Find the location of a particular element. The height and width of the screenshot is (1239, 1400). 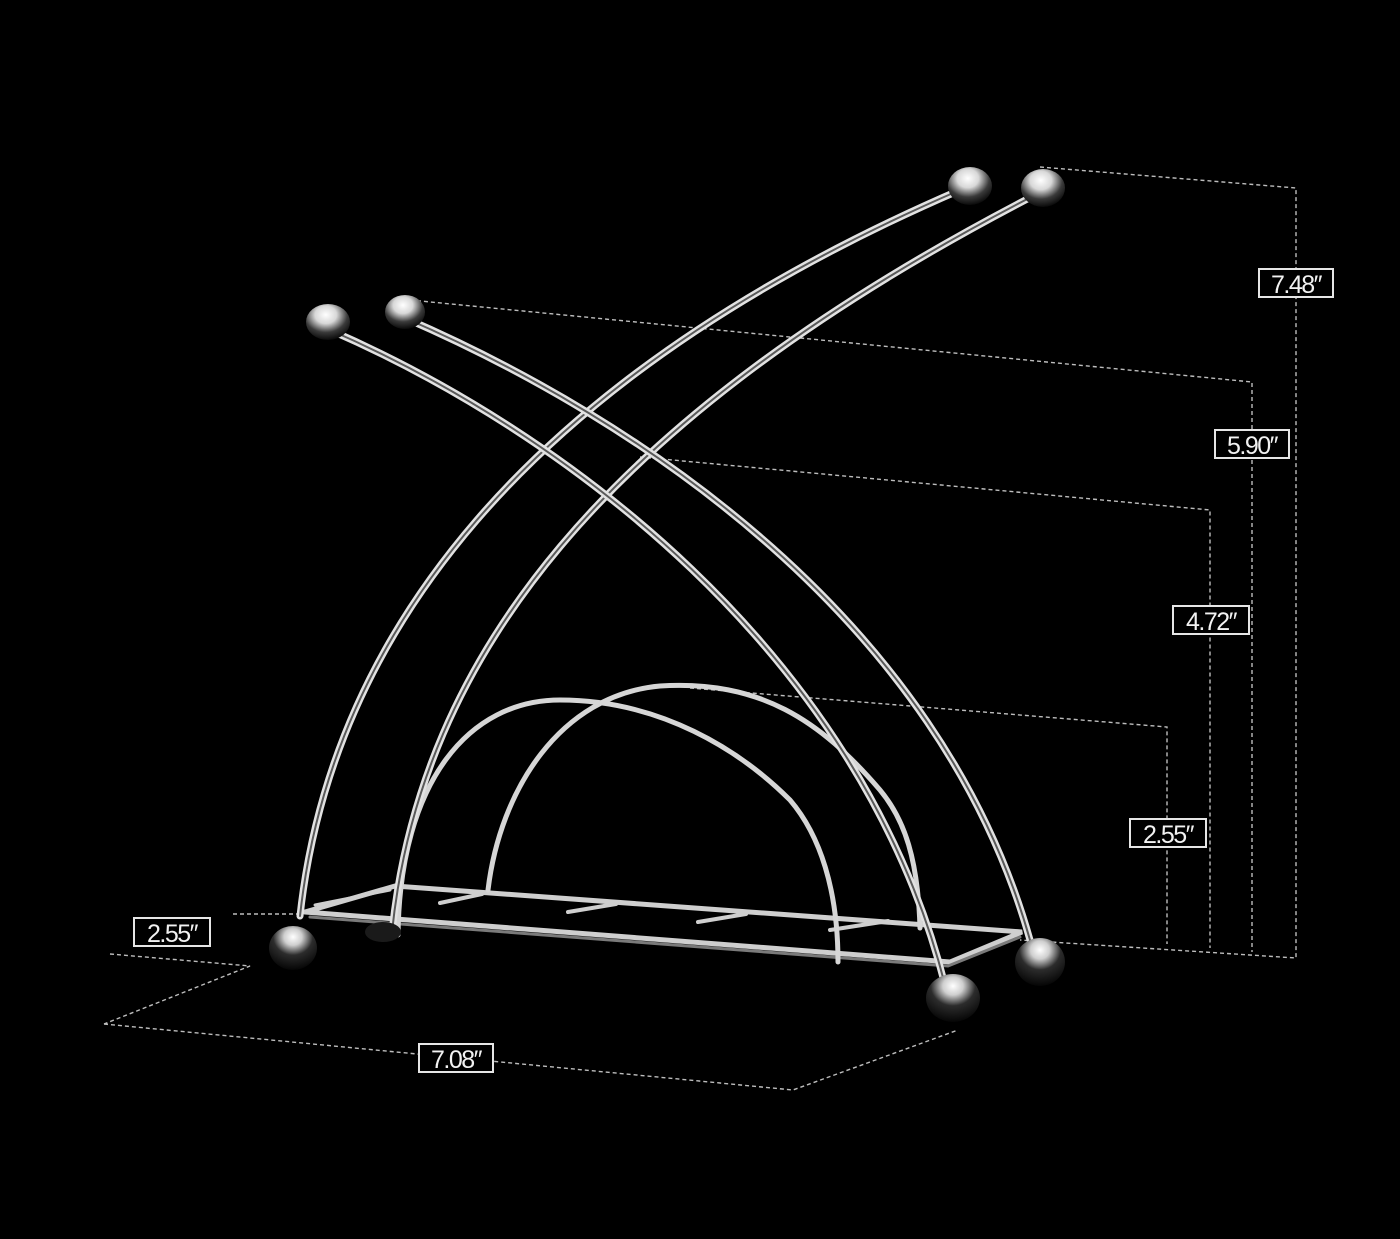

depth-label: 2.55″ is located at coordinates (172, 932).